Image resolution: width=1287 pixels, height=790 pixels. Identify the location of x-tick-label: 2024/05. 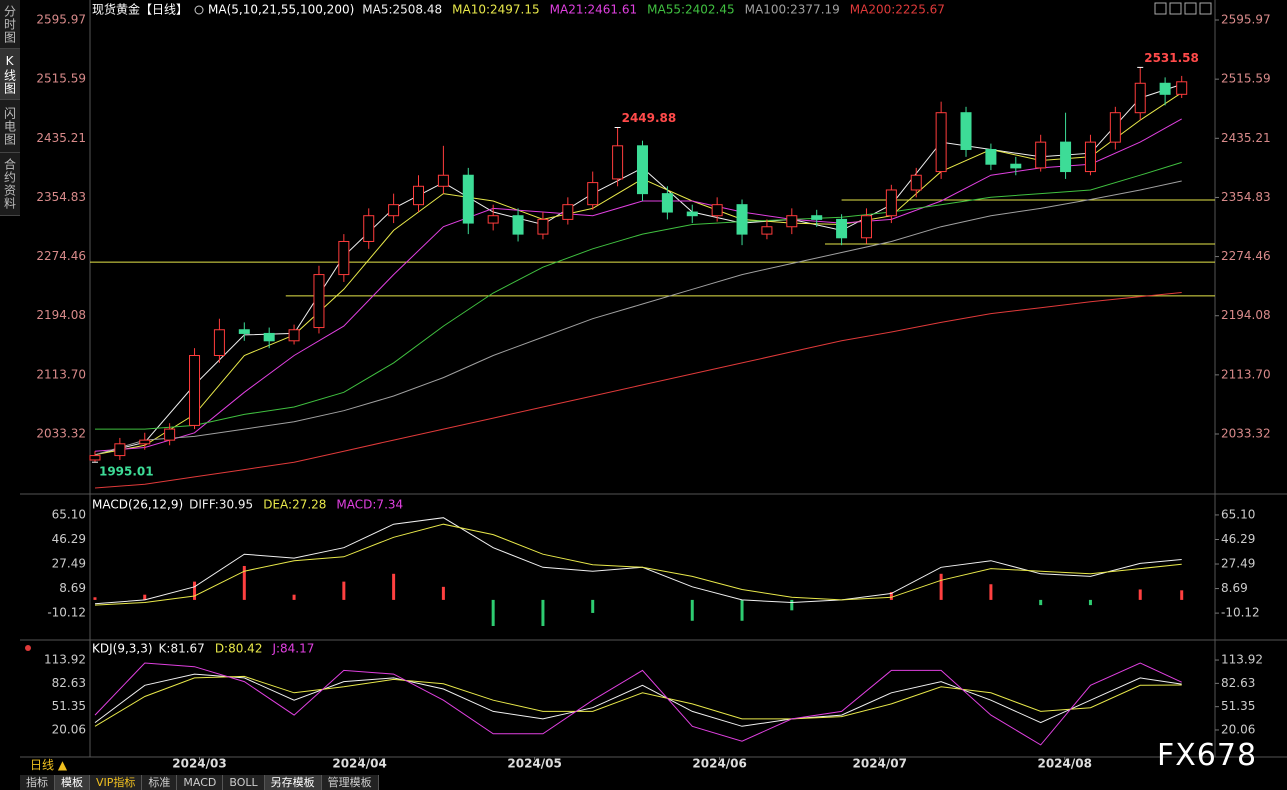
(534, 764).